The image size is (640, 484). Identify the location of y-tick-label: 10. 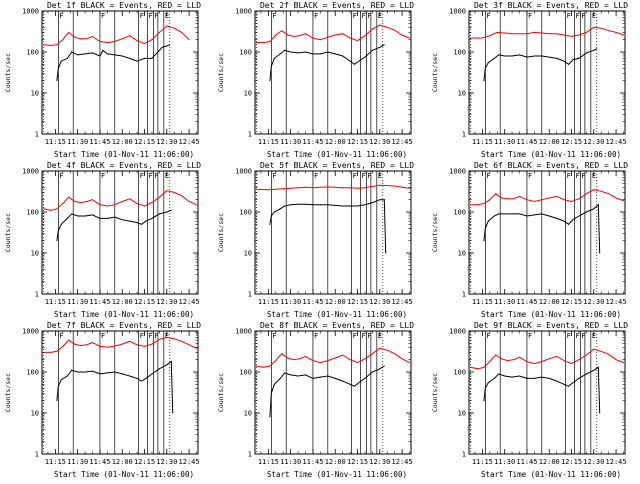
(35, 94).